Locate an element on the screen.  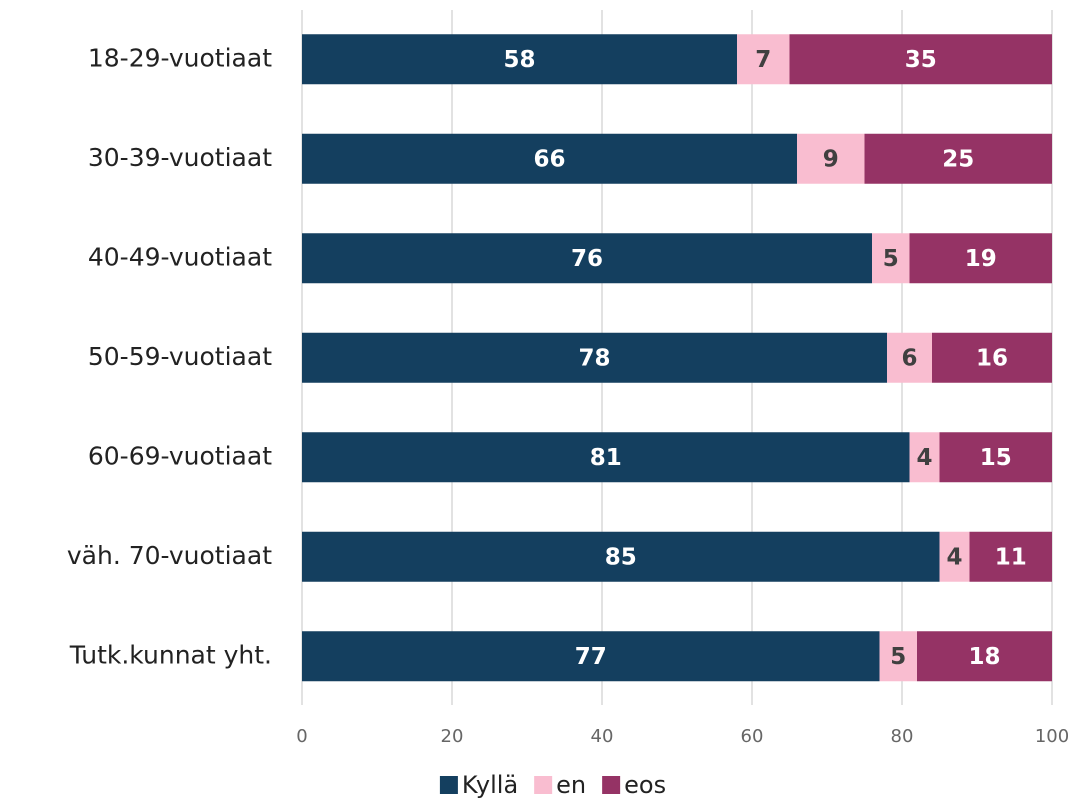
data-label: 6 is located at coordinates (909, 358).